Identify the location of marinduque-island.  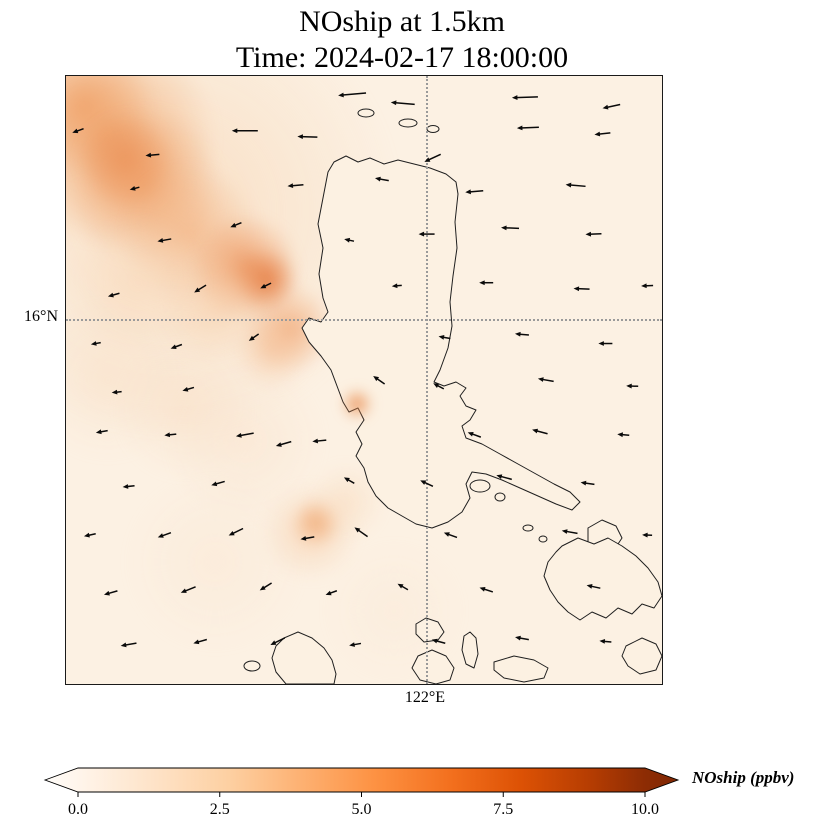
(430, 630).